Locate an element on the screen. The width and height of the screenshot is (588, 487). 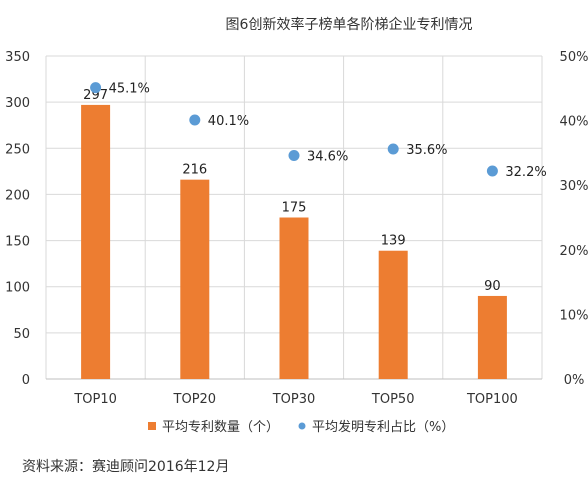
legend: 平均专利数量（个） 平均发明专利占比（%） is located at coordinates (301, 427).